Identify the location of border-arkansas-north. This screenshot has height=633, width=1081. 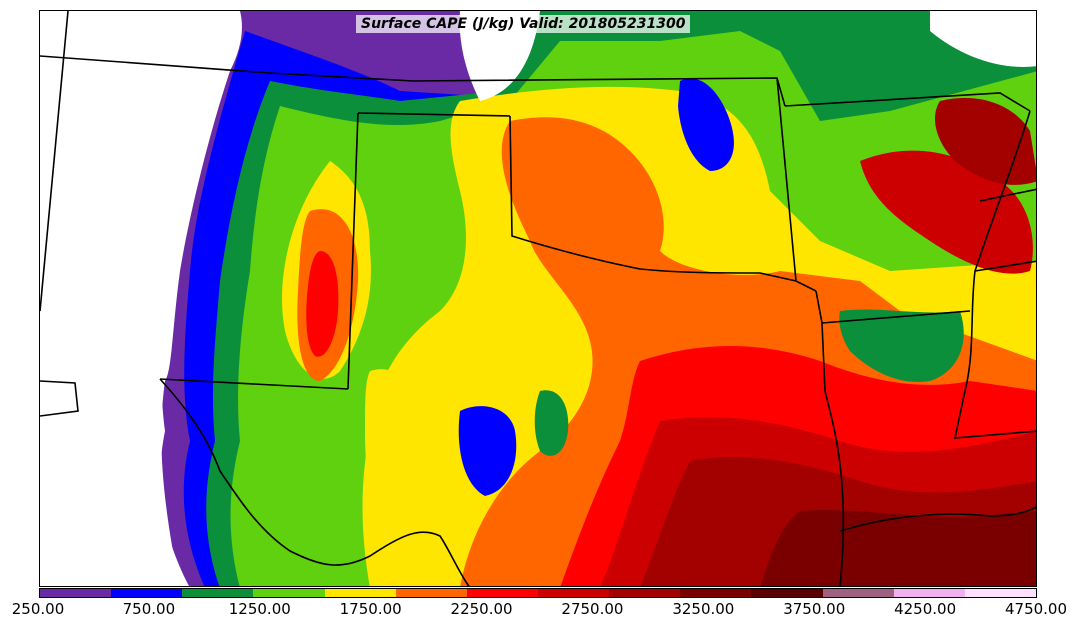
(907, 102).